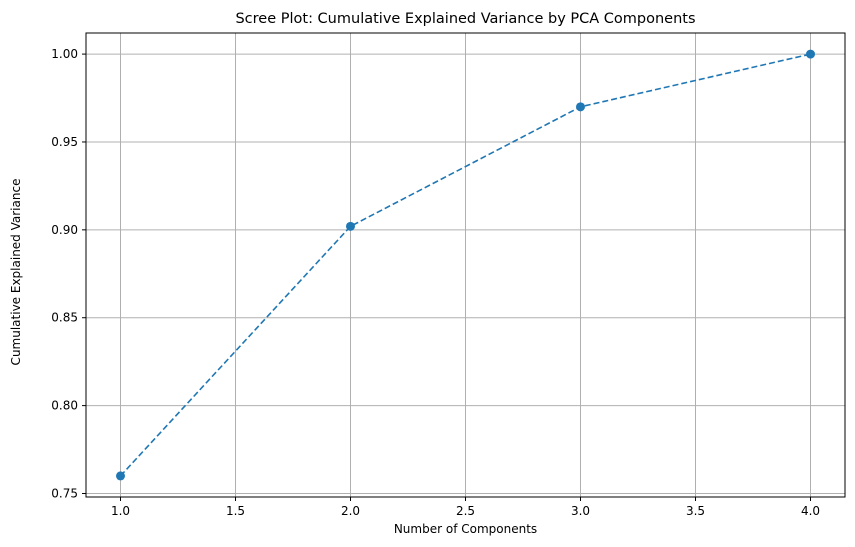  Describe the element at coordinates (64, 318) in the screenshot. I see `y-tick-label: 0.85` at that location.